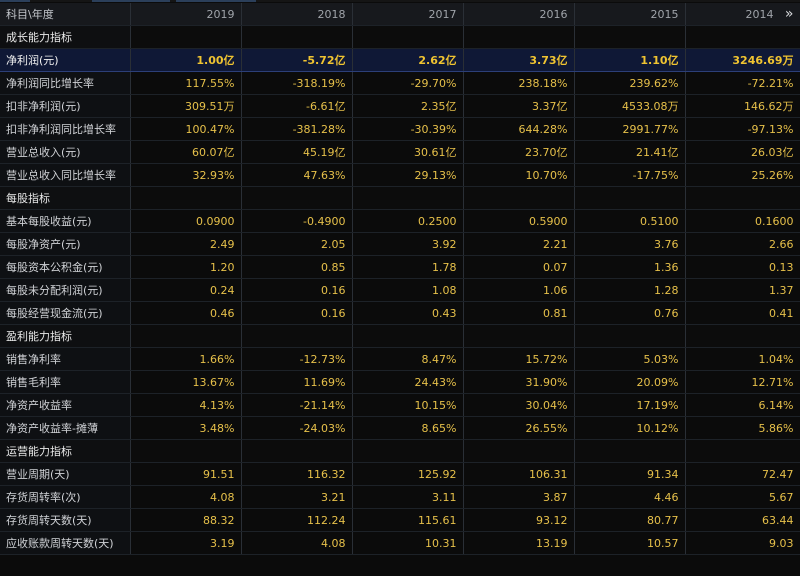  Describe the element at coordinates (630, 14) in the screenshot. I see `year-header: 2015` at that location.